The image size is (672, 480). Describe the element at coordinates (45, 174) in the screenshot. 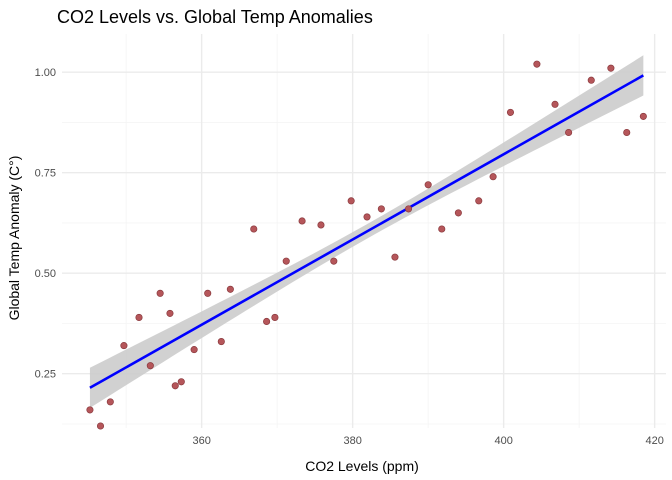

I see `y-tick-label: 0.75` at that location.